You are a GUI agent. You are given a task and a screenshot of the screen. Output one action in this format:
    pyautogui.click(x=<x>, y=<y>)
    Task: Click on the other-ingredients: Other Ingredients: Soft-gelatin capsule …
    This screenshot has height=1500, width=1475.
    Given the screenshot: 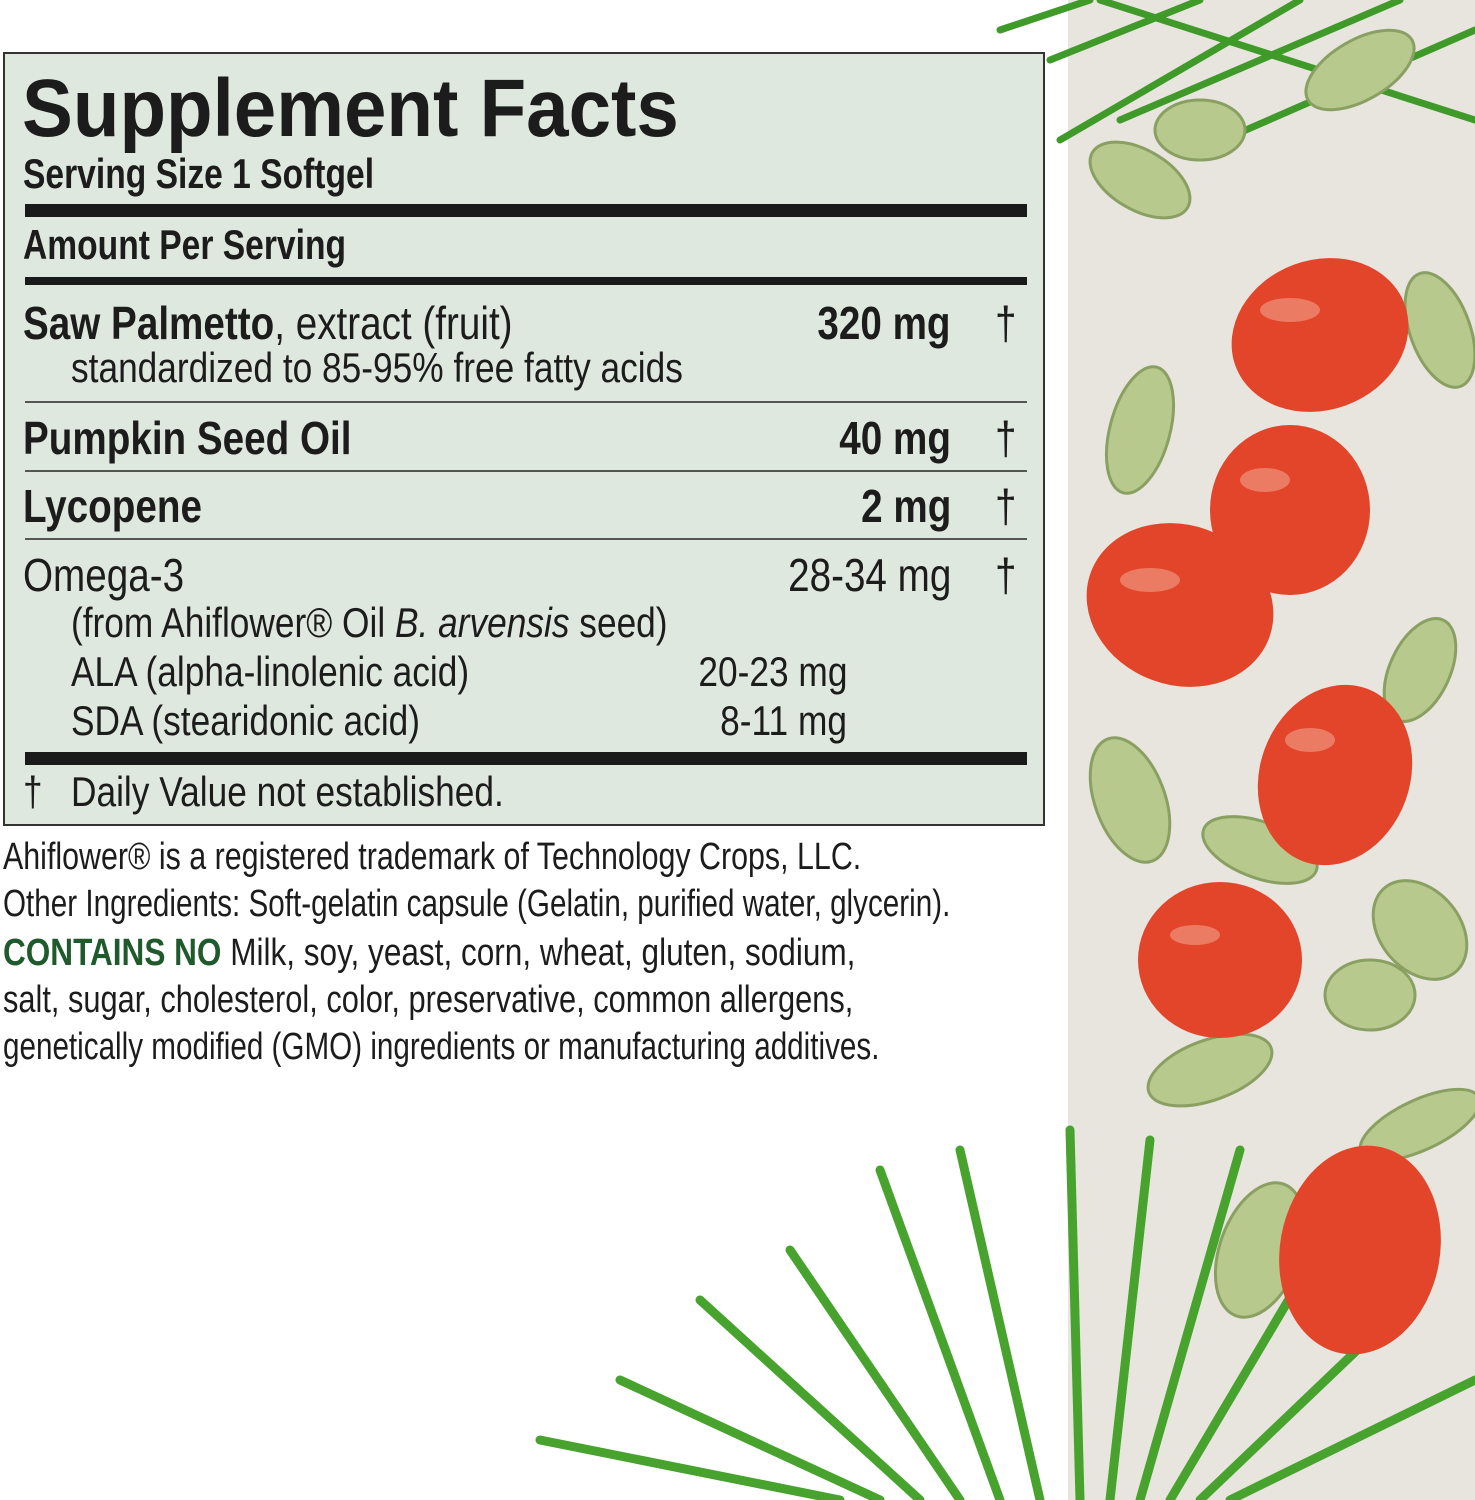 What is the action you would take?
    pyautogui.click(x=477, y=904)
    